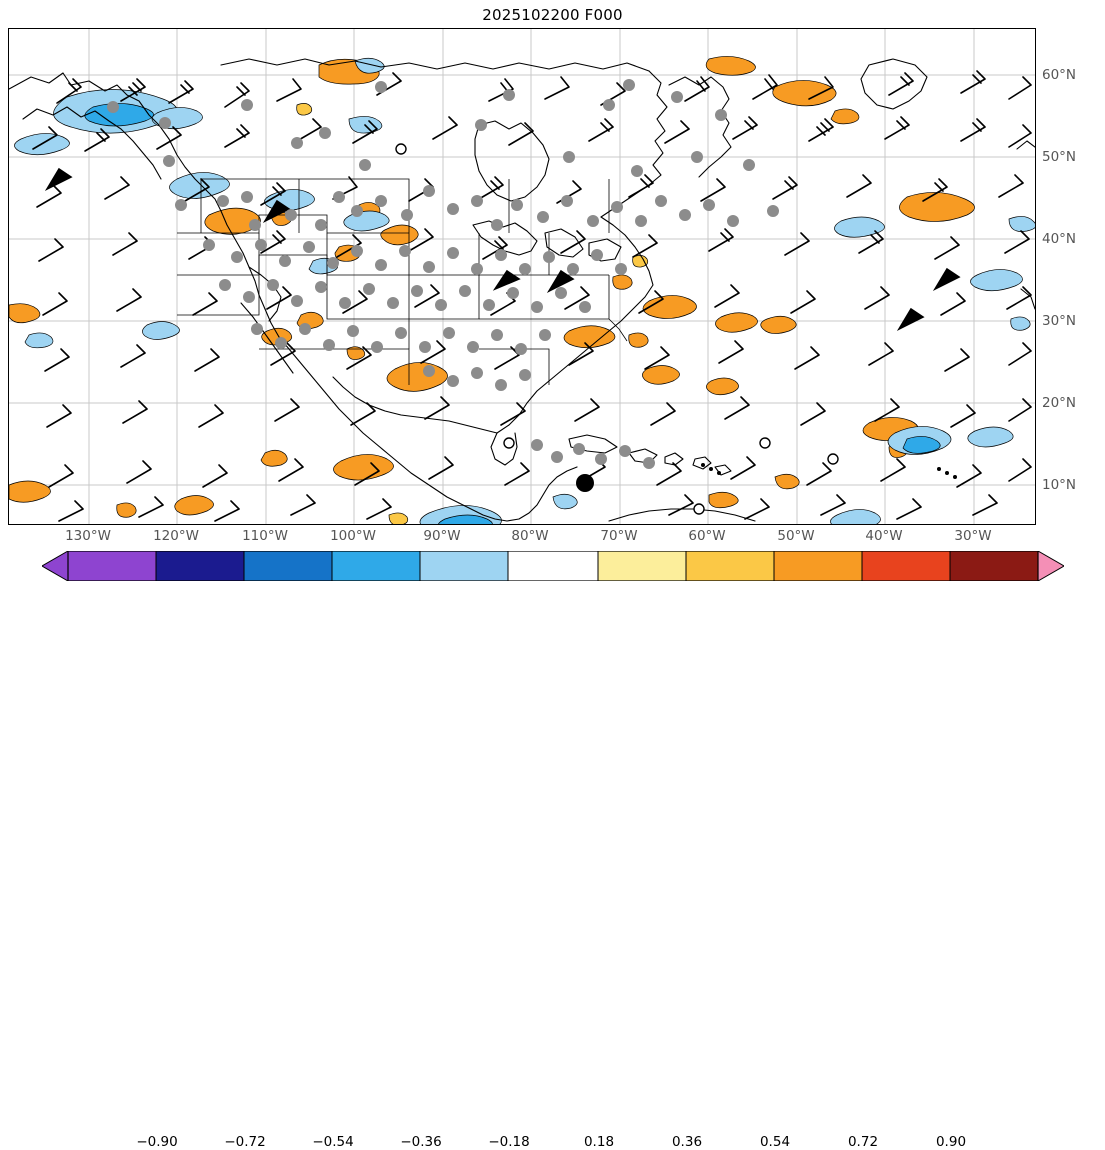 The image size is (1105, 1150). I want to click on colorbar-swatches, so click(553, 566).